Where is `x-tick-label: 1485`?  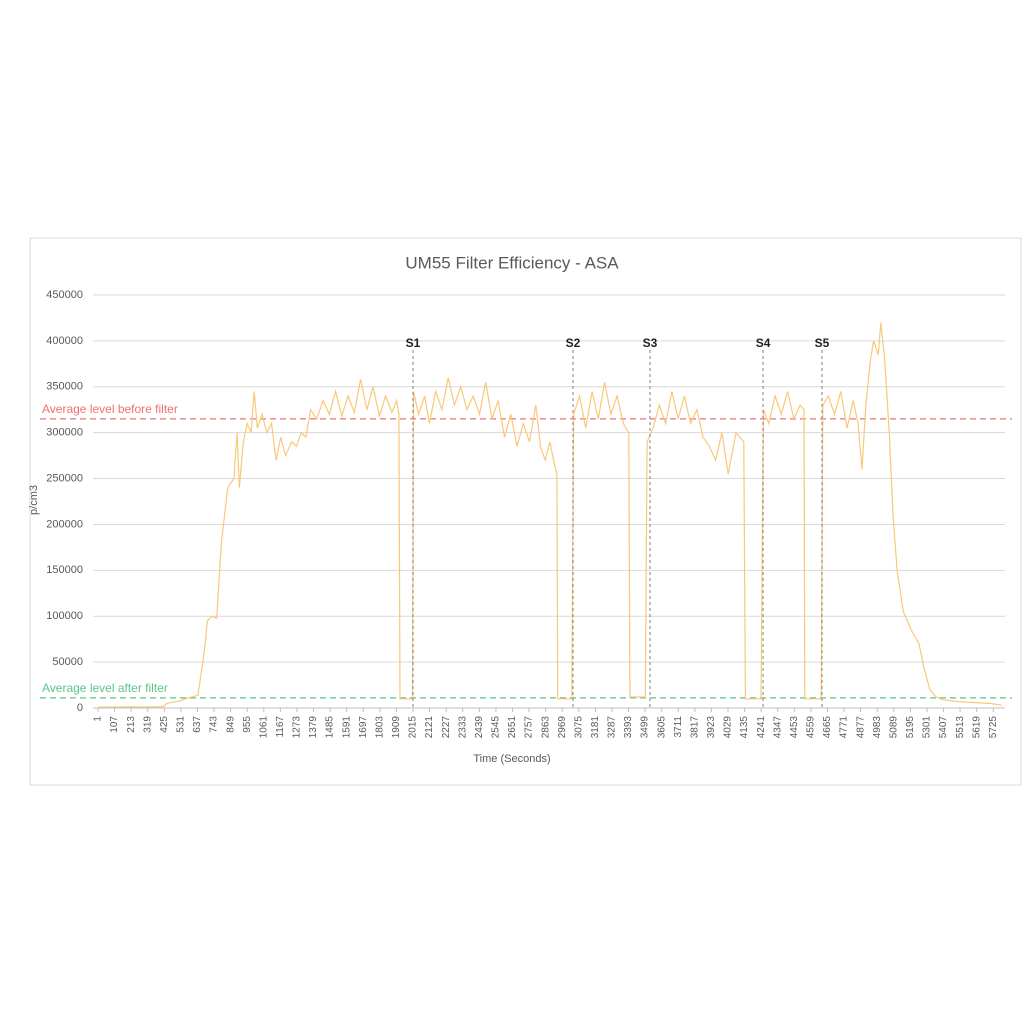
x-tick-label: 1485 is located at coordinates (330, 727).